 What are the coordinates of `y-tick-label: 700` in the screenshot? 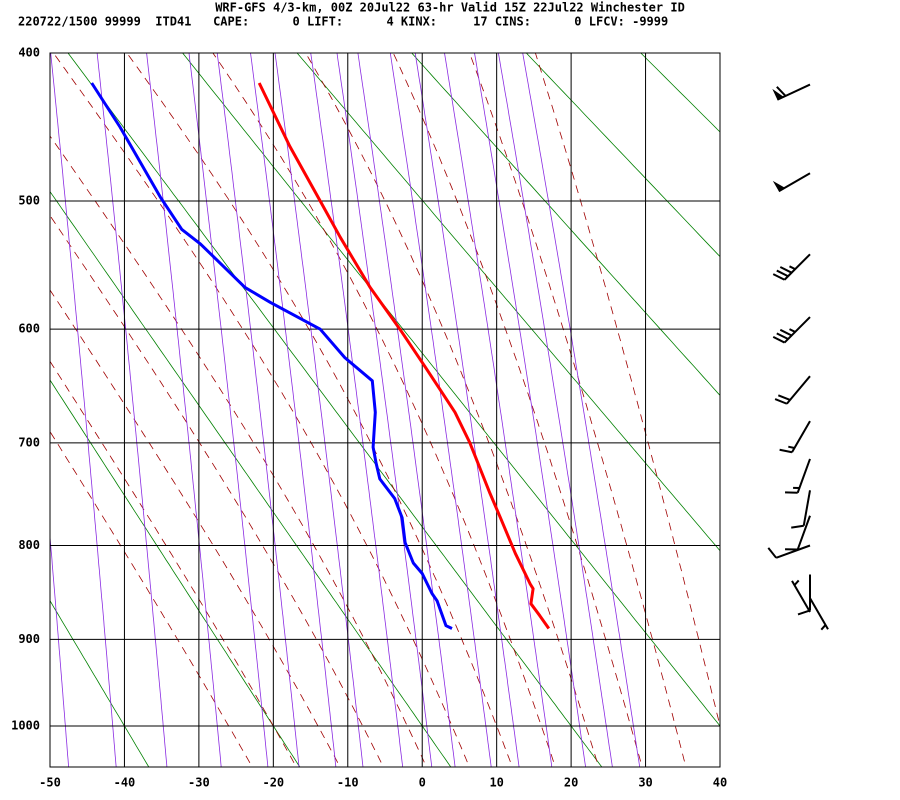 It's located at (29, 442).